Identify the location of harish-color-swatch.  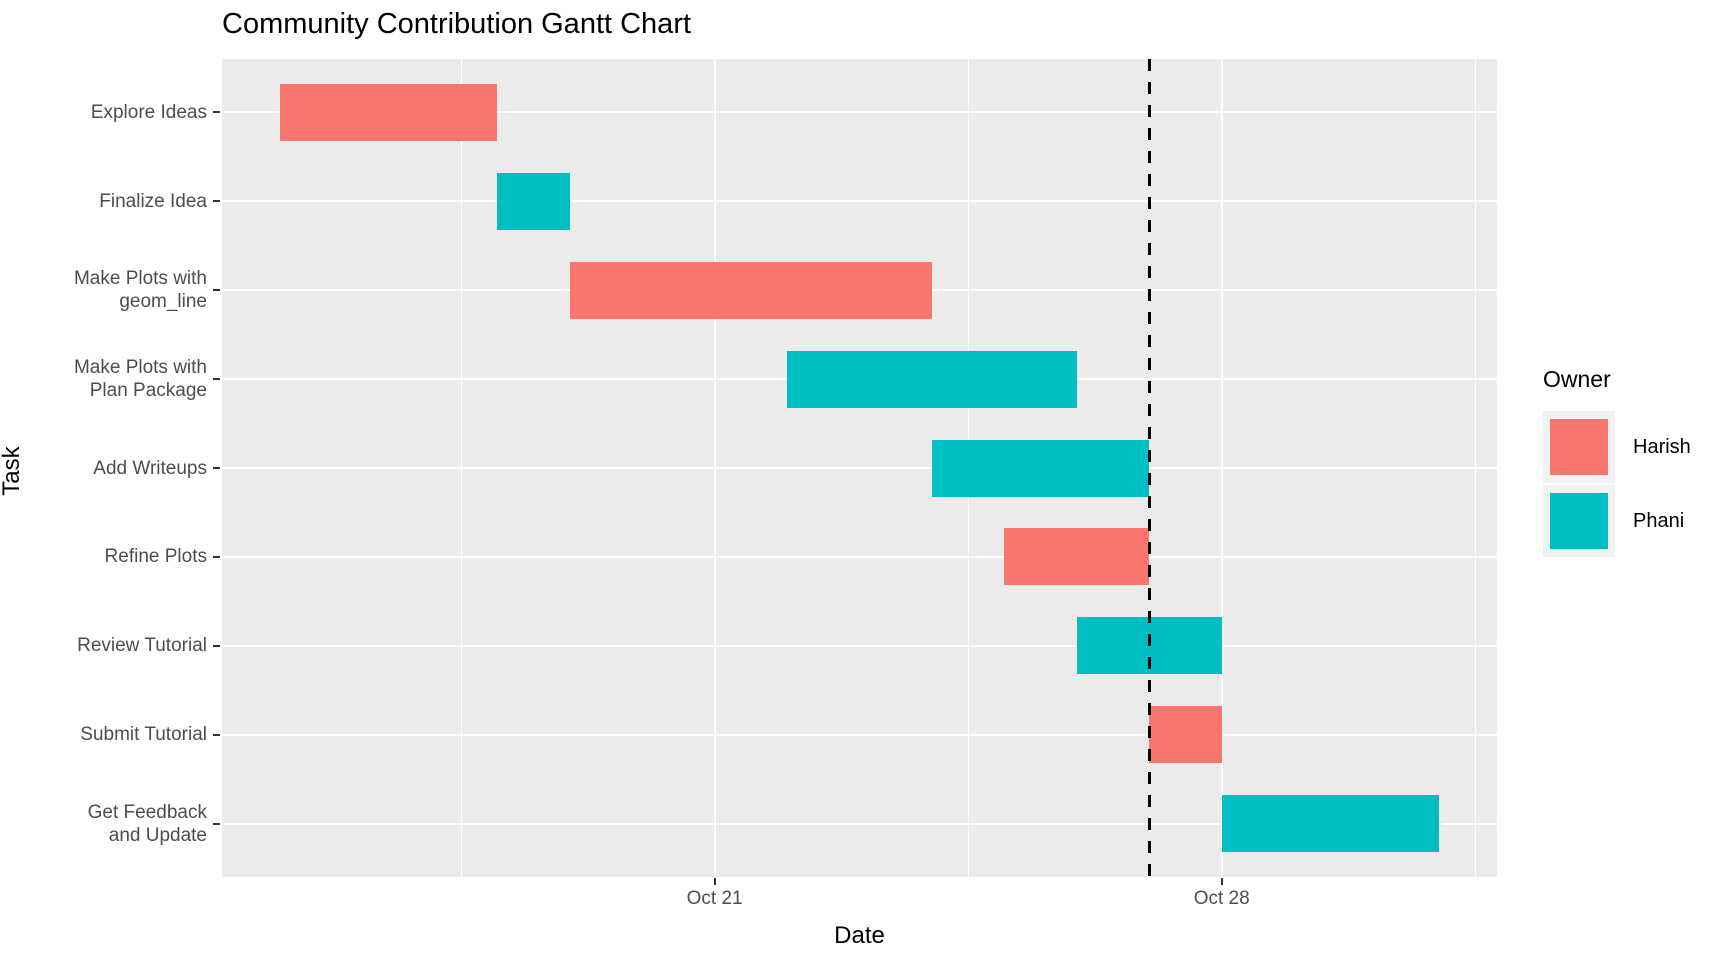
(1579, 447).